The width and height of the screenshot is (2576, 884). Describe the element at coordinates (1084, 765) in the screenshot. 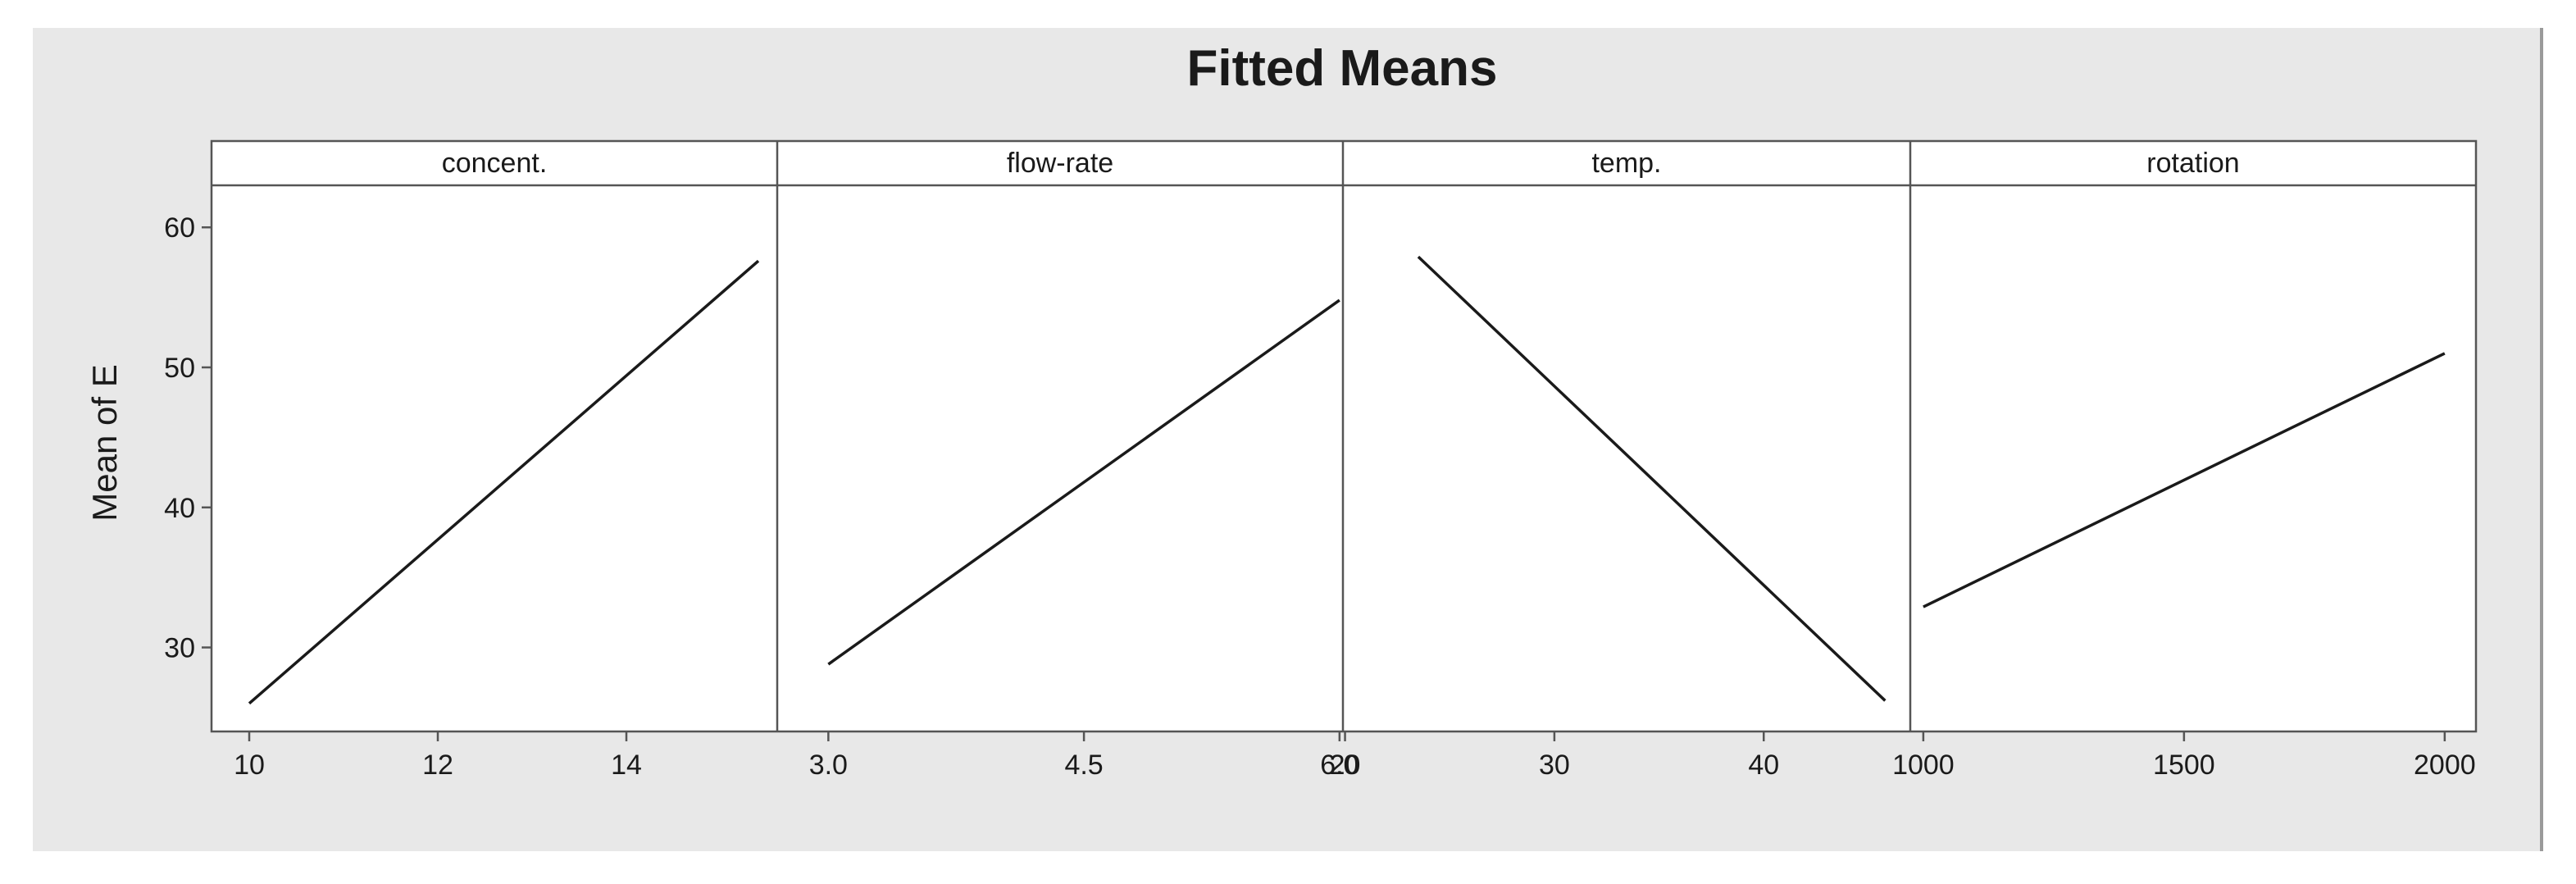

I see `x-tick-label: 4.5` at that location.